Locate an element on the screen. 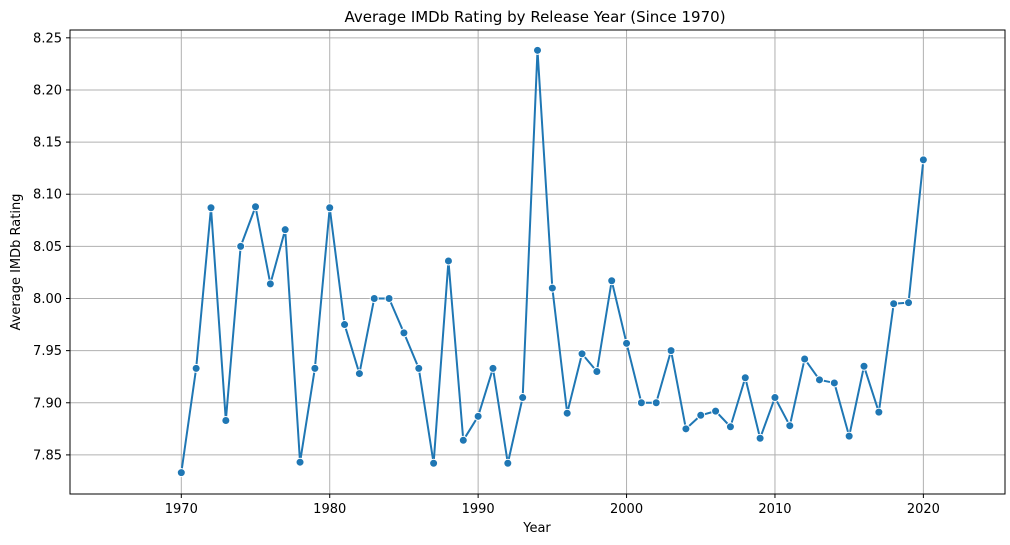  y-tick-label: 7.90 is located at coordinates (47, 403).